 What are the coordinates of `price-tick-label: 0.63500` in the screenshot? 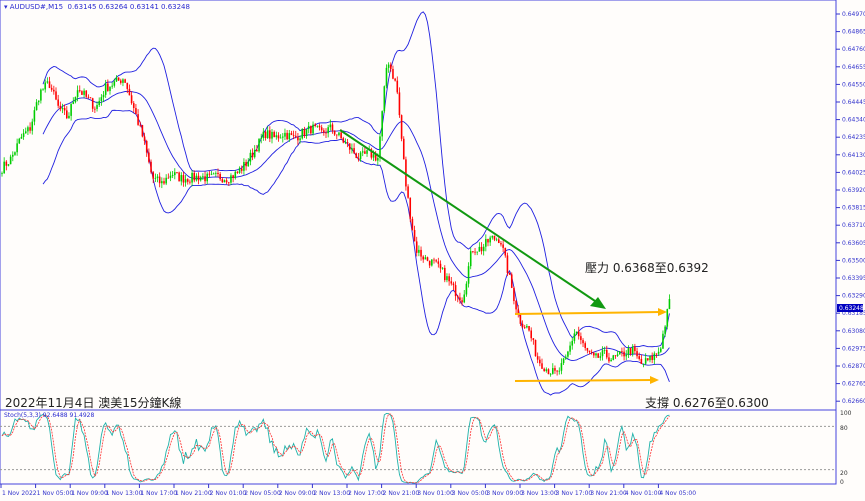 It's located at (853, 260).